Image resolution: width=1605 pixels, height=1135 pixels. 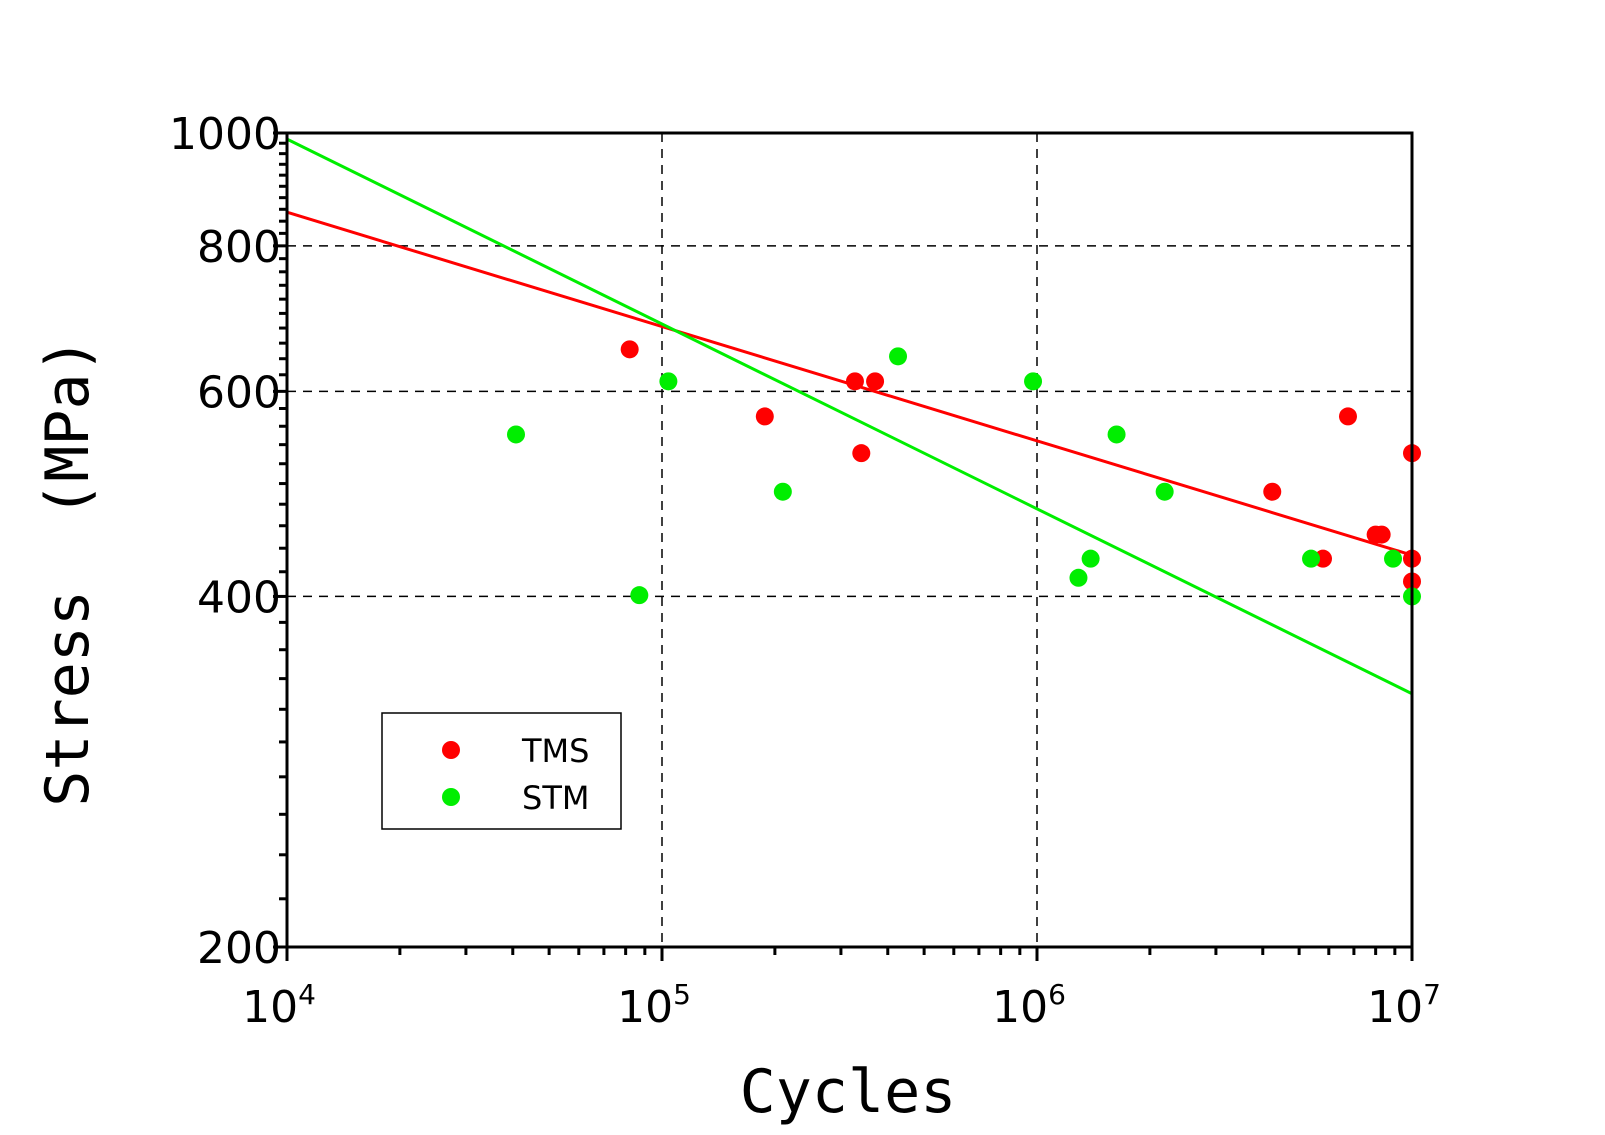 I want to click on legend-marker-tms, so click(x=451, y=750).